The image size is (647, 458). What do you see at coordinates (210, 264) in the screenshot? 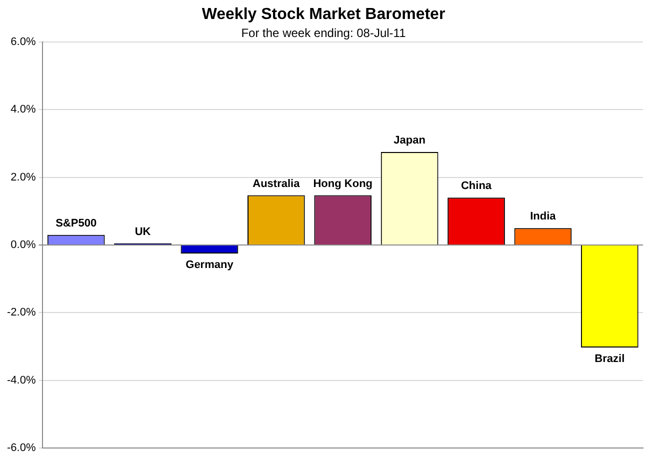
I see `x-tick-label: Germany` at bounding box center [210, 264].